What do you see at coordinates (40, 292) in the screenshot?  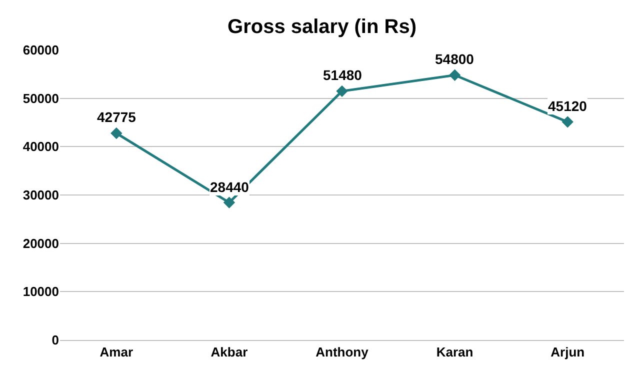 I see `y-tick-label: 10000` at bounding box center [40, 292].